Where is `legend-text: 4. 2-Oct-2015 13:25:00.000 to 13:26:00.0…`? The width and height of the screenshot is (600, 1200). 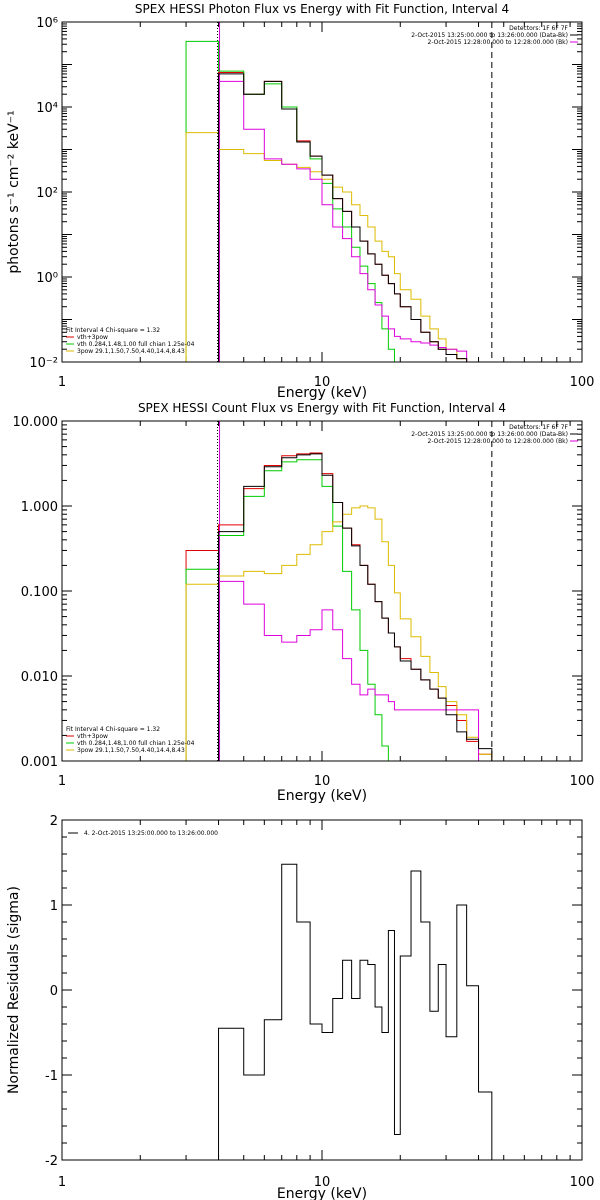
legend-text: 4. 2-Oct-2015 13:25:00.000 to 13:26:00.0… is located at coordinates (151, 833).